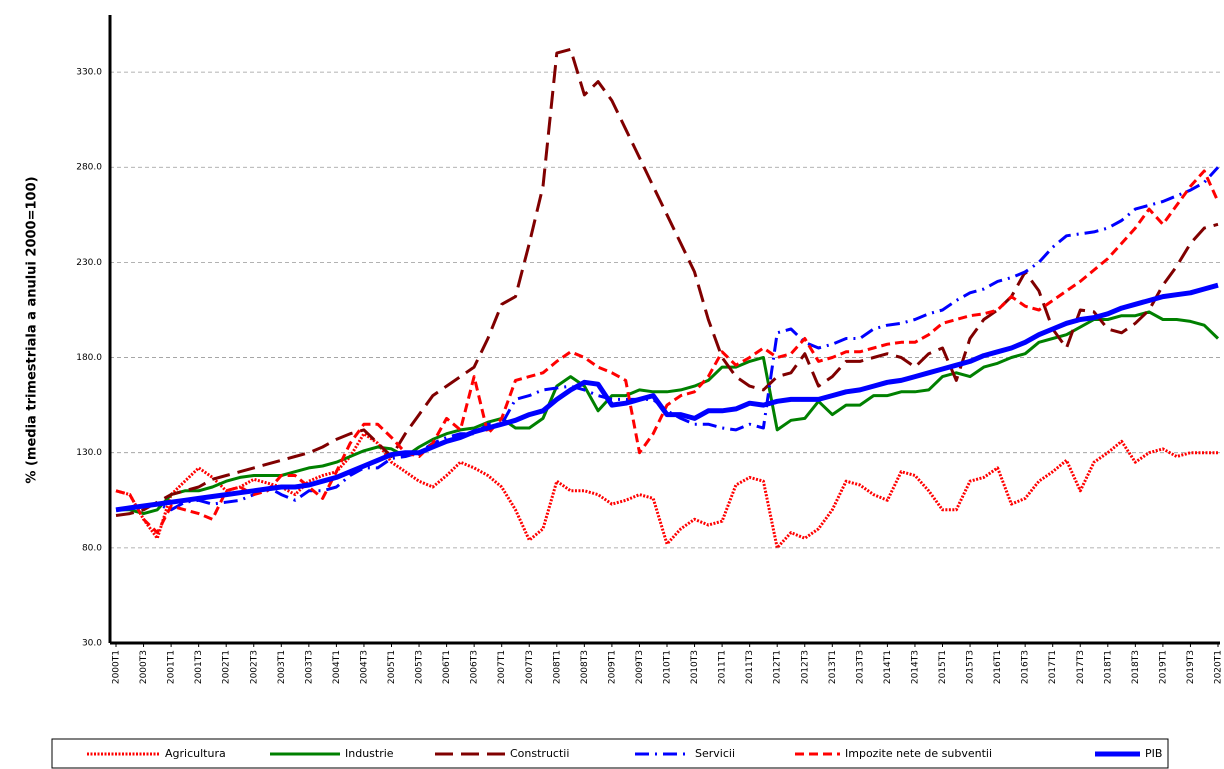 The width and height of the screenshot is (1224, 769). I want to click on y-tick-label: 80.0, so click(92, 548).